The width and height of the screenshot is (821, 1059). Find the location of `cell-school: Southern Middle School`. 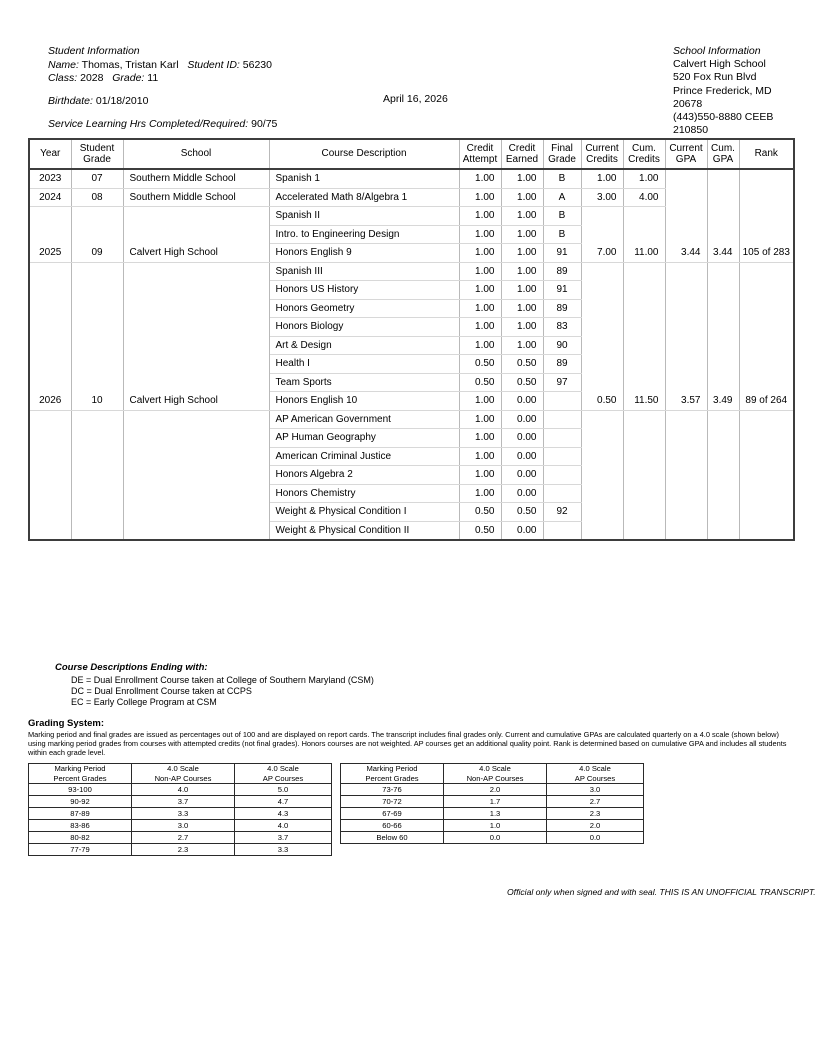

cell-school: Southern Middle School is located at coordinates (196, 197).